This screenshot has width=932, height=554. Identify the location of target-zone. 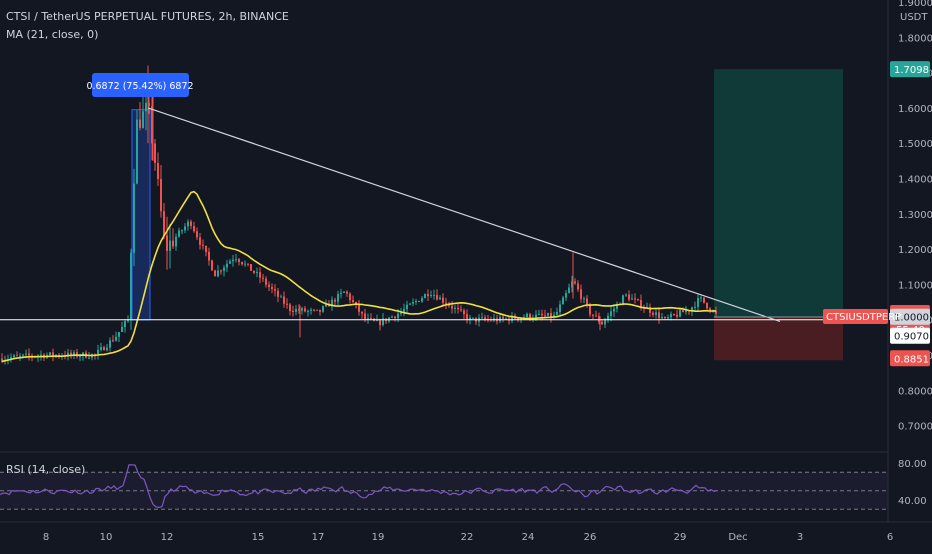
(778, 193).